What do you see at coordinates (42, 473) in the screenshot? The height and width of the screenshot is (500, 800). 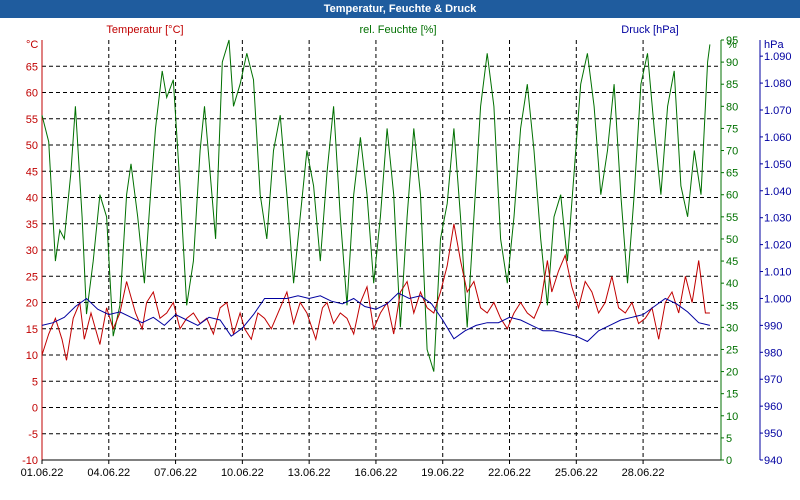 I see `x-tick-label: 01.06.22` at bounding box center [42, 473].